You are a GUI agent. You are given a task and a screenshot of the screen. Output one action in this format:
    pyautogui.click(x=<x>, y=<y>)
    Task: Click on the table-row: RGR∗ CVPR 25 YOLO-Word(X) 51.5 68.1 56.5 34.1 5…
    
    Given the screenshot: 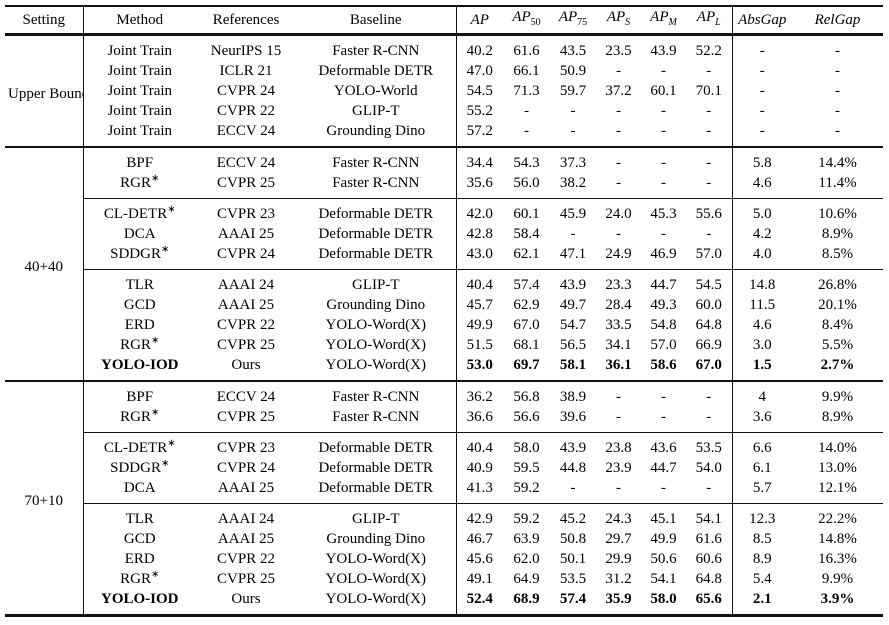 What is the action you would take?
    pyautogui.click(x=444, y=345)
    